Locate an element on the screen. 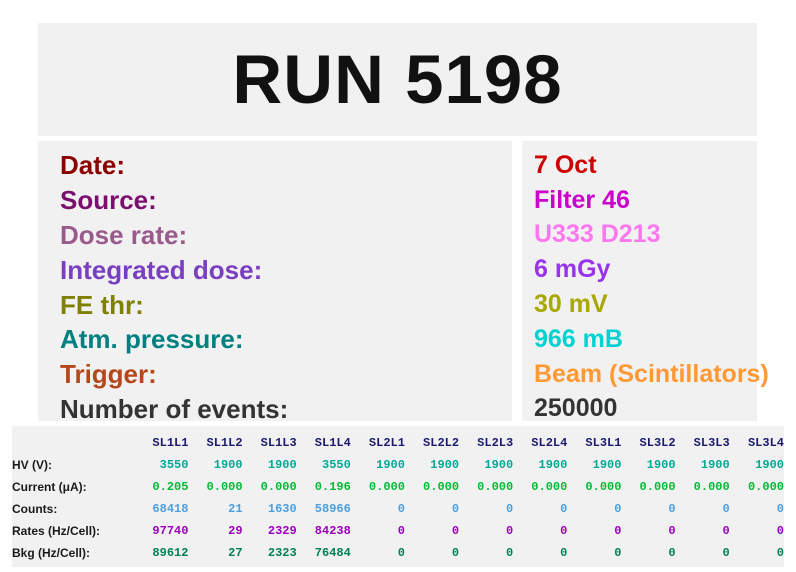 This screenshot has height=572, width=796. table-cell: 21 is located at coordinates (235, 509).